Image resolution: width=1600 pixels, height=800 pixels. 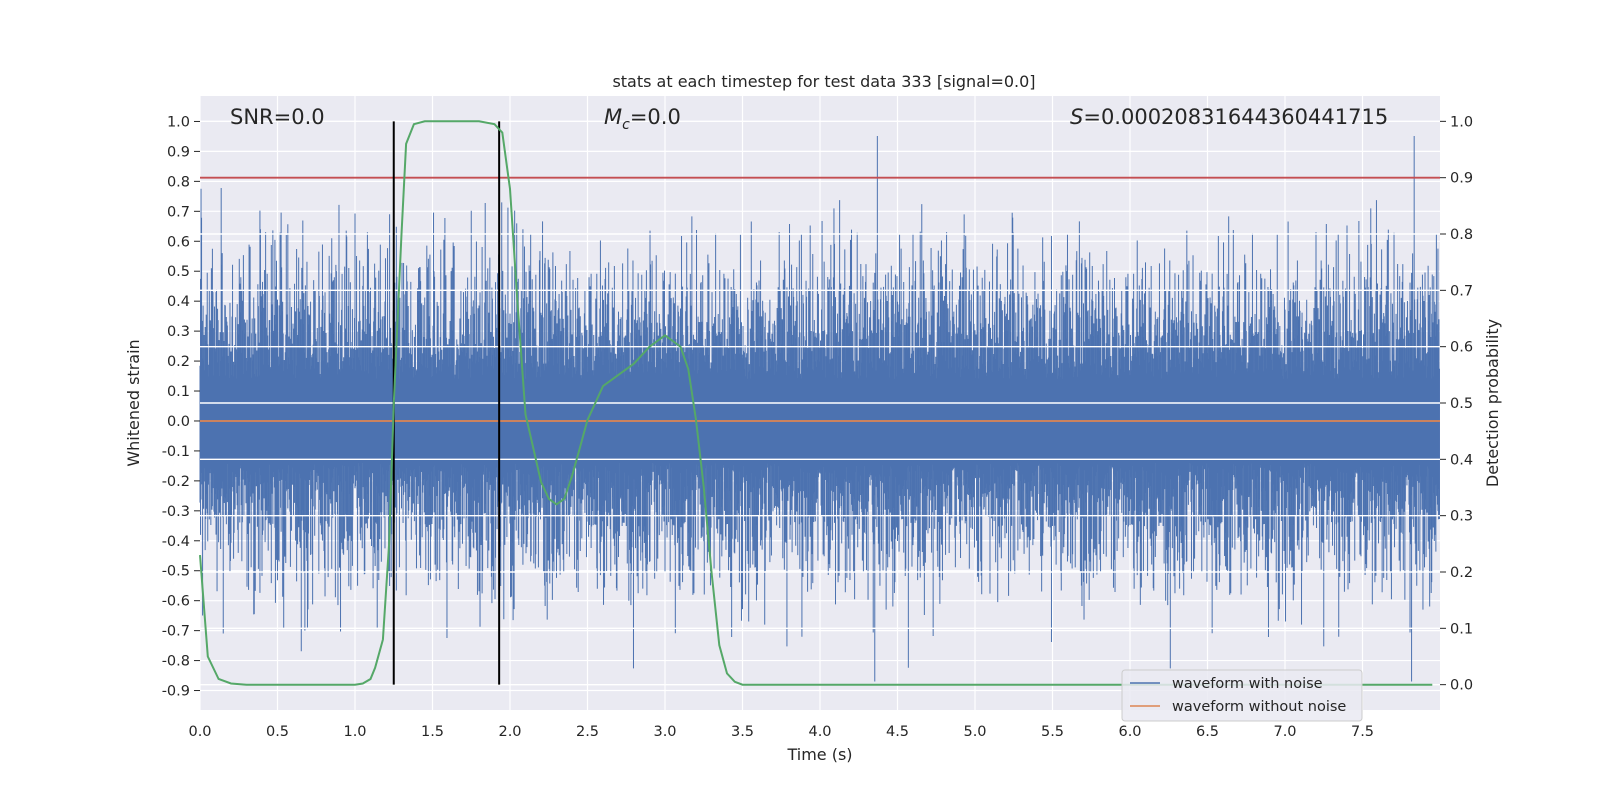 I want to click on x-tick-label: 2.0, so click(x=509, y=732).